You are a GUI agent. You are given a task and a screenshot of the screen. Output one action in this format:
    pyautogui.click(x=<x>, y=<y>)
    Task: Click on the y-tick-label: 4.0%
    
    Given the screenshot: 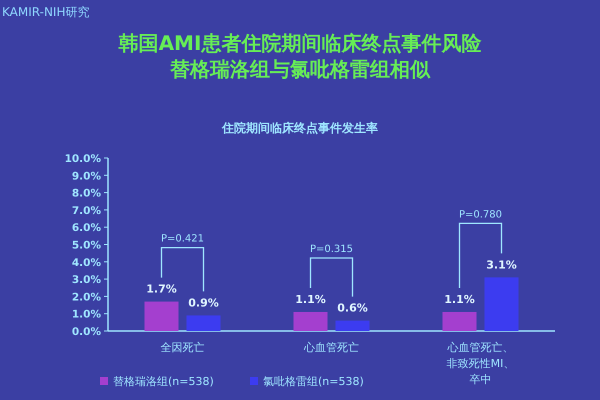 What is the action you would take?
    pyautogui.click(x=87, y=262)
    